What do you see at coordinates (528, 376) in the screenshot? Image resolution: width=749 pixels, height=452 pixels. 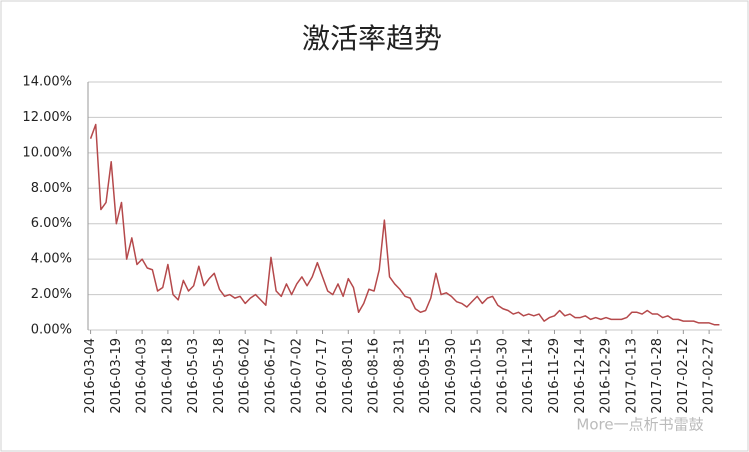 I see `x-tick-label: 2016-11-14` at bounding box center [528, 376].